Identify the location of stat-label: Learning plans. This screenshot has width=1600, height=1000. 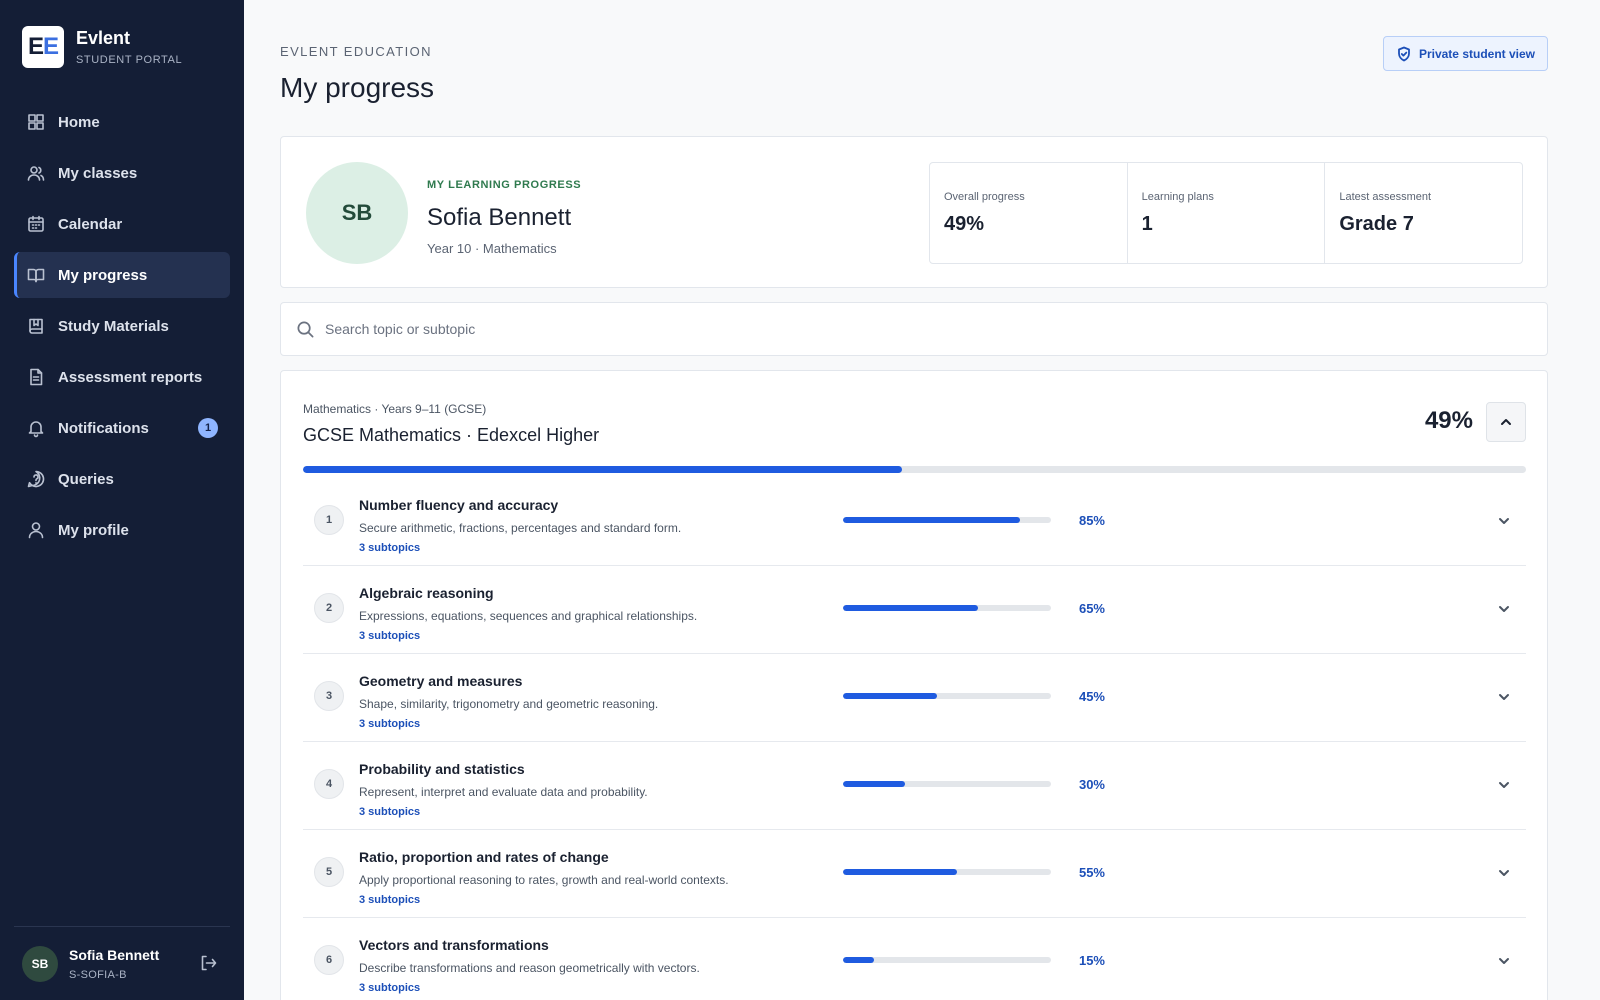
(1177, 197).